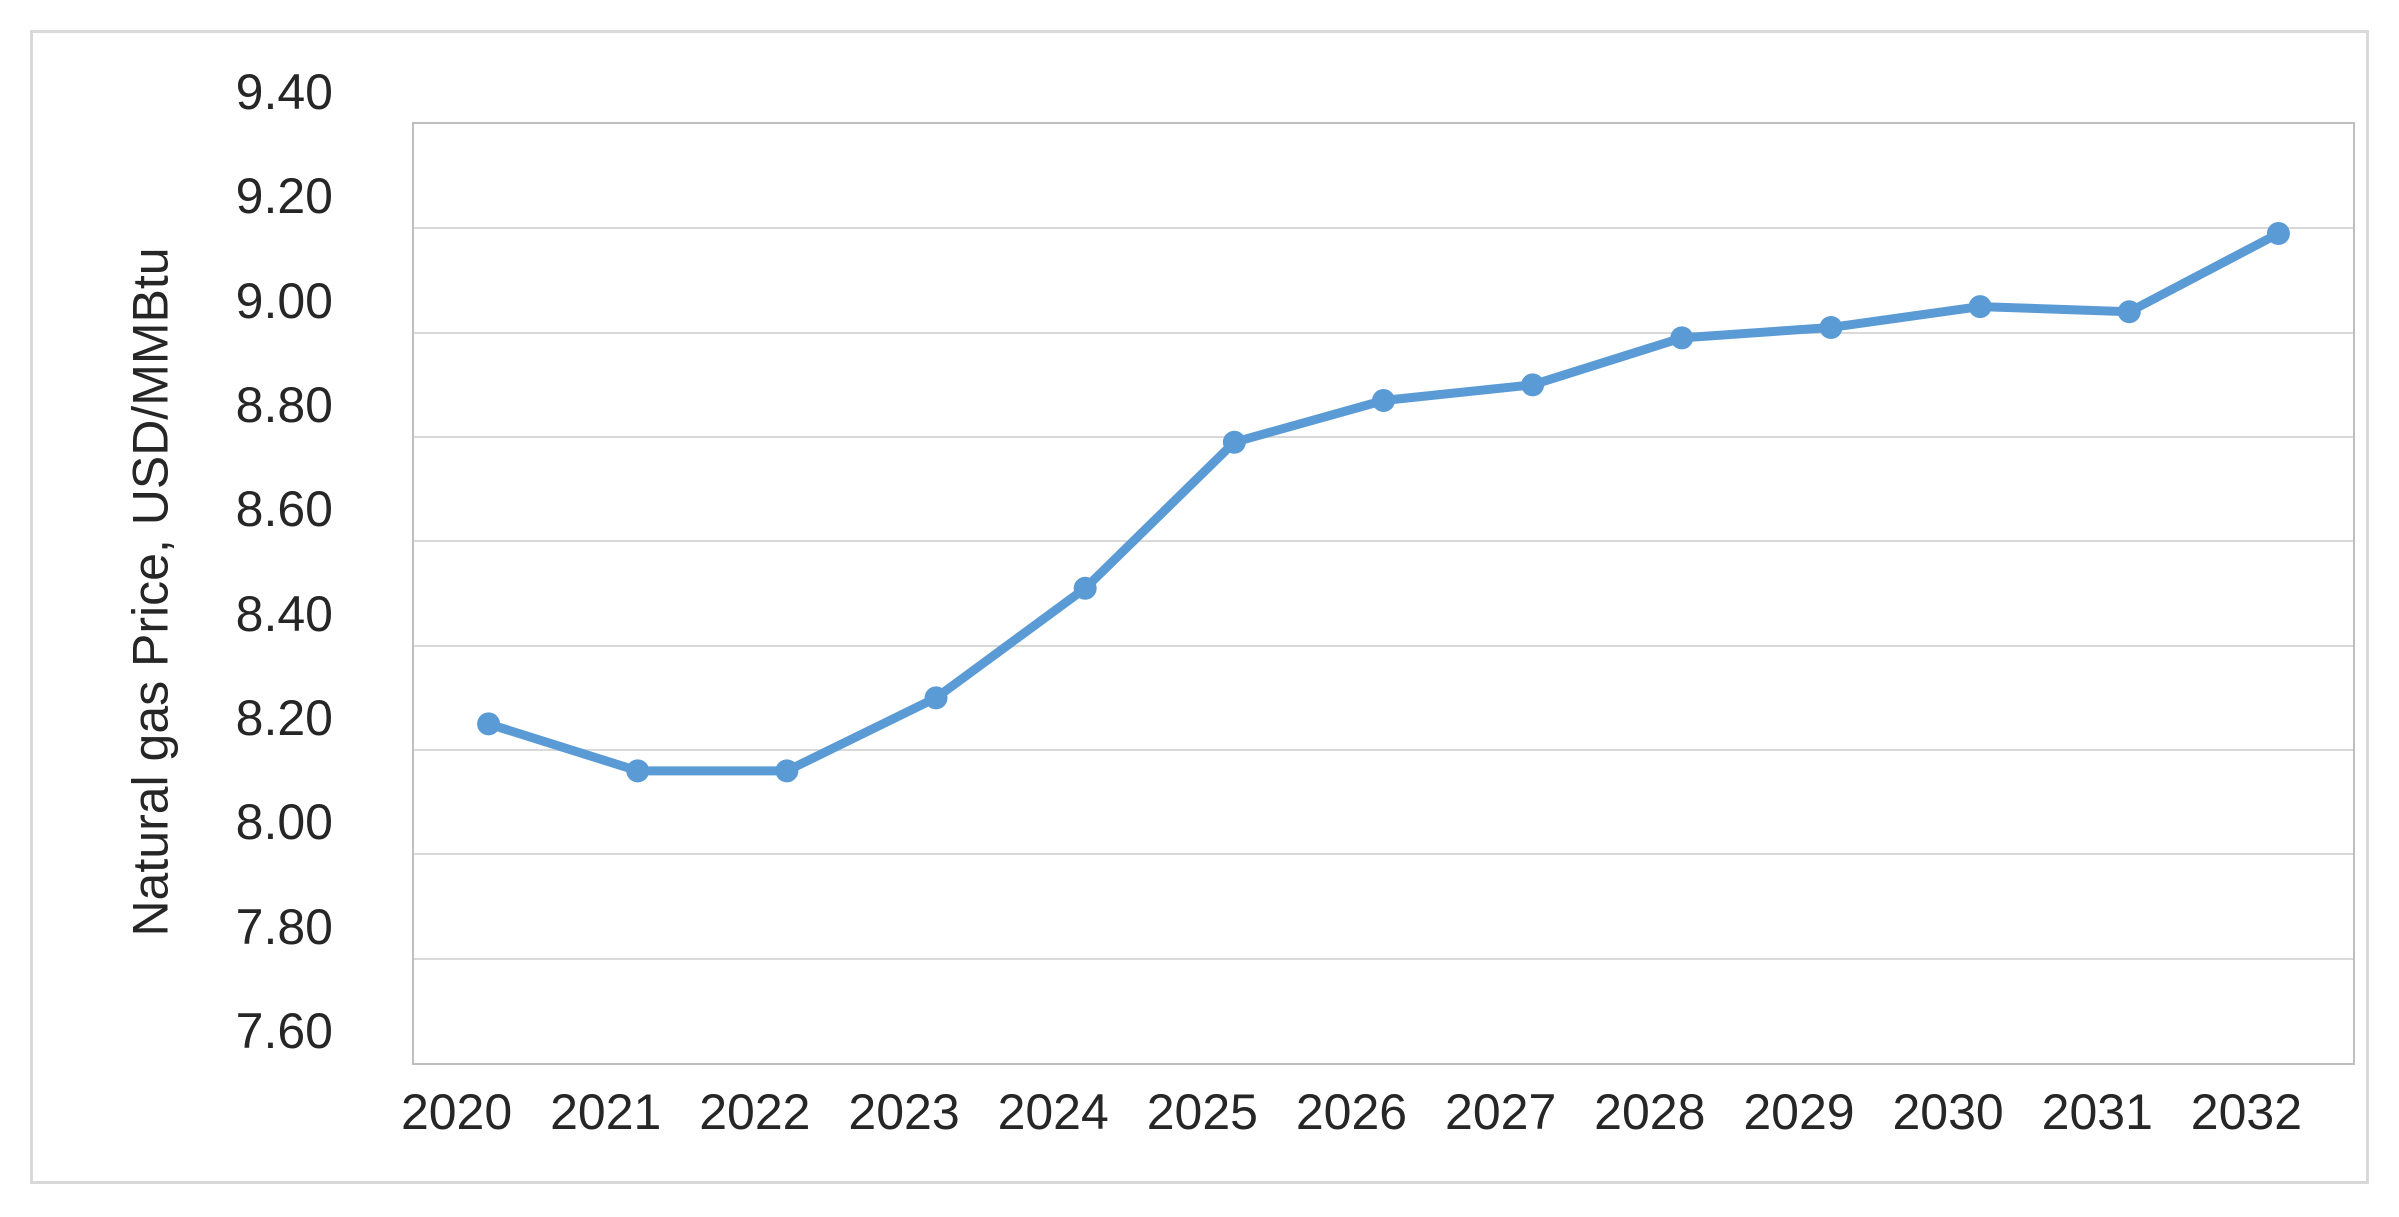 This screenshot has height=1217, width=2399. What do you see at coordinates (1948, 1112) in the screenshot?
I see `x-tick-label: 2030` at bounding box center [1948, 1112].